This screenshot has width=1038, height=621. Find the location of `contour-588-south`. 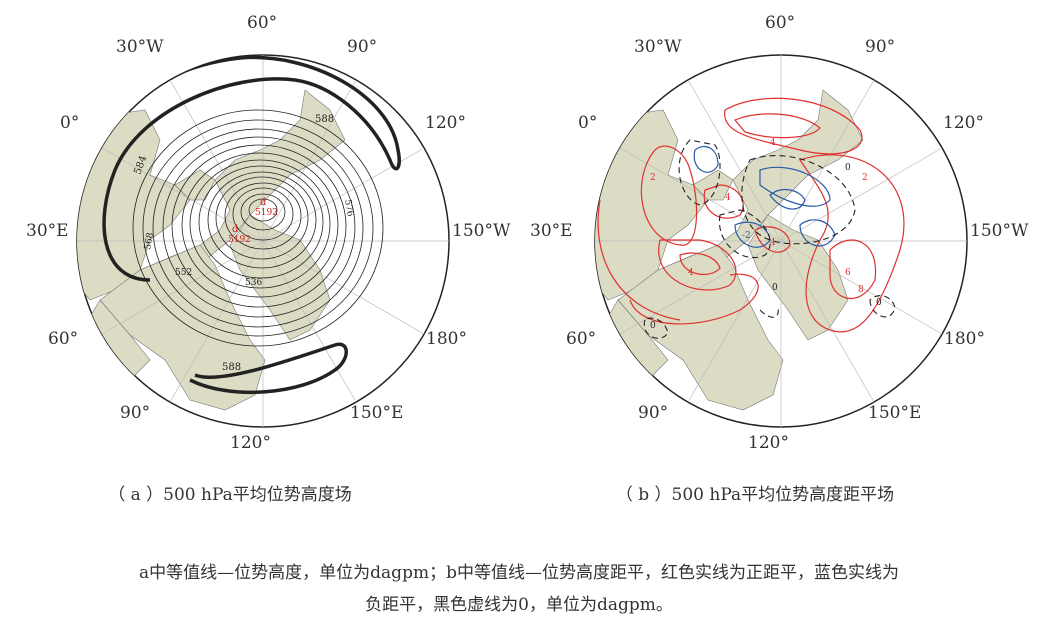

contour-588-south is located at coordinates (268, 368).